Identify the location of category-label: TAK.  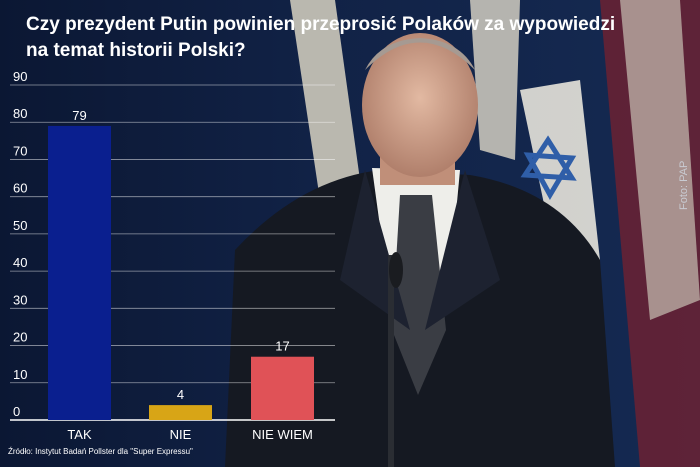
(79, 434).